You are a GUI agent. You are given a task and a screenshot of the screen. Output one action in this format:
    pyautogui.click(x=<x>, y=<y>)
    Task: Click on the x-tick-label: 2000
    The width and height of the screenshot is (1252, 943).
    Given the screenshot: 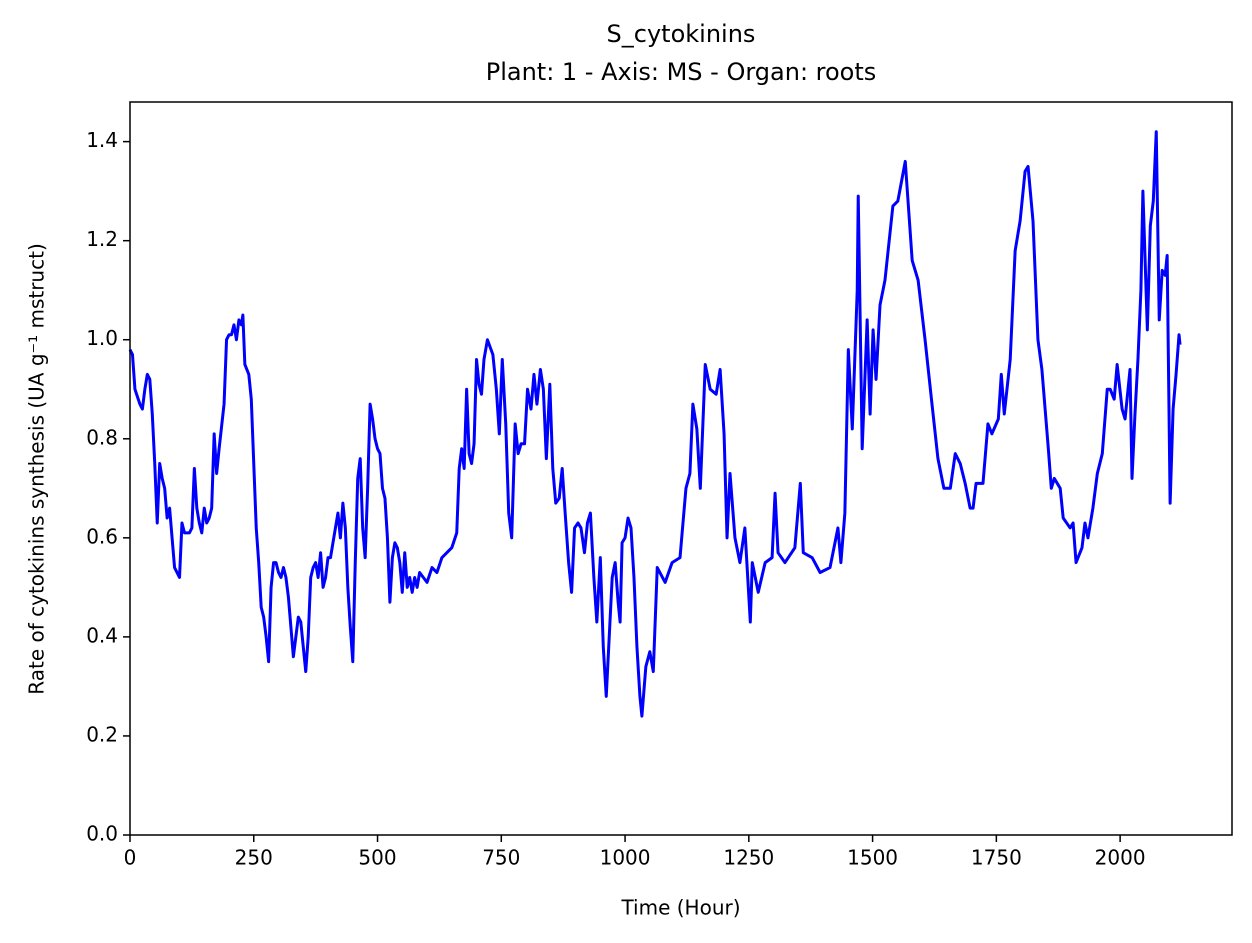 What is the action you would take?
    pyautogui.click(x=1120, y=858)
    